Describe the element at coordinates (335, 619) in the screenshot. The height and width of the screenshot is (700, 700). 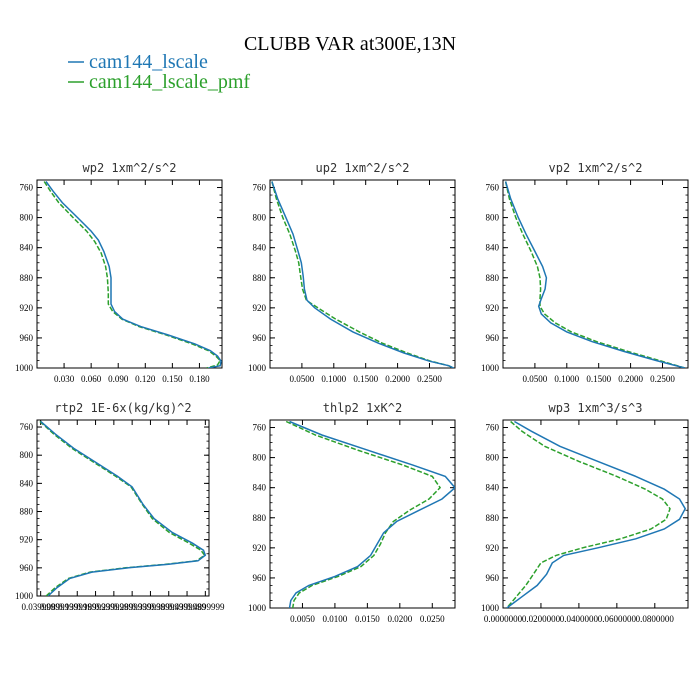
I see `x-tick-label: 0.0100` at that location.